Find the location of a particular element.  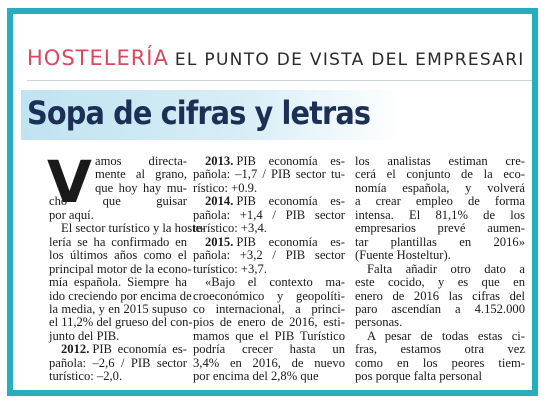

line-text: pañola: +3,2 / PIB sector is located at coordinates (269, 255).